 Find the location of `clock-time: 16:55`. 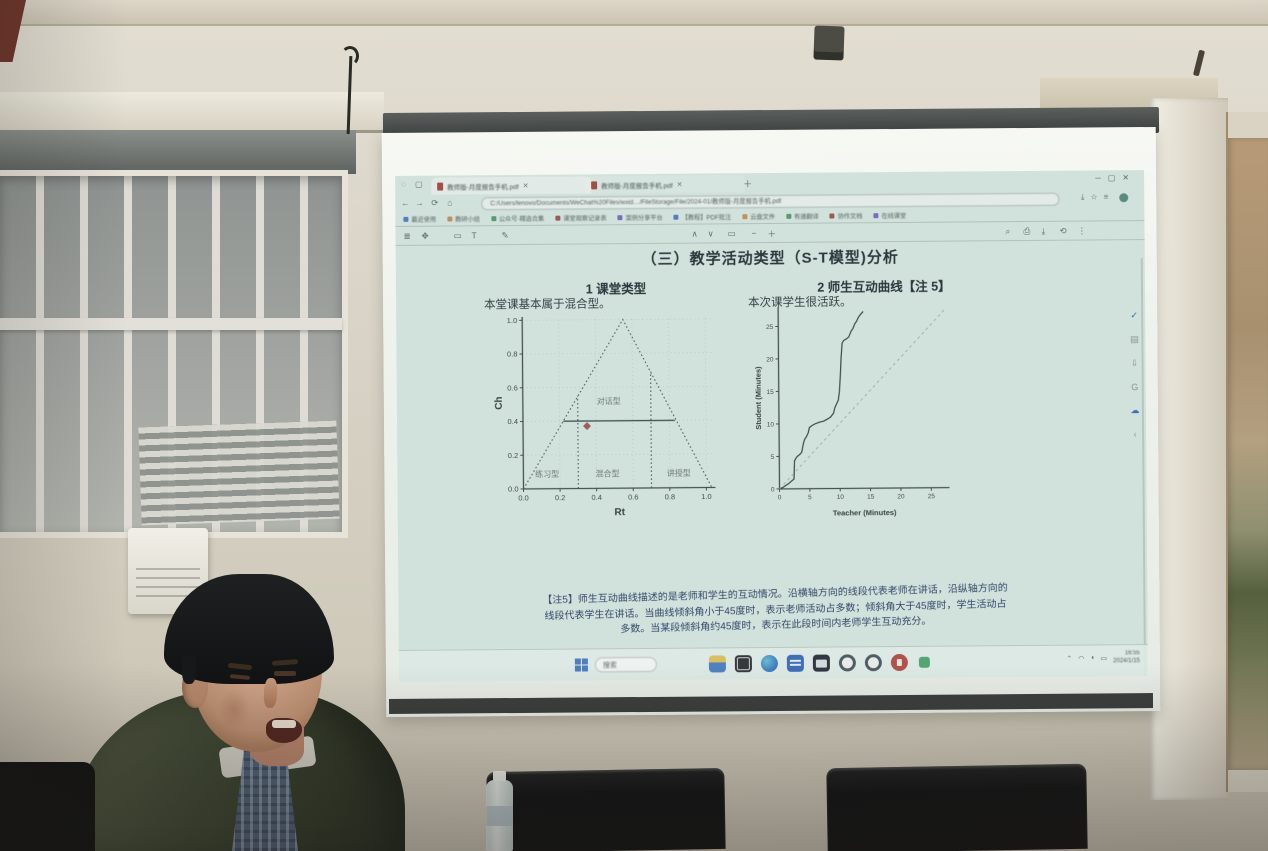

clock-time: 16:55 is located at coordinates (1132, 653).